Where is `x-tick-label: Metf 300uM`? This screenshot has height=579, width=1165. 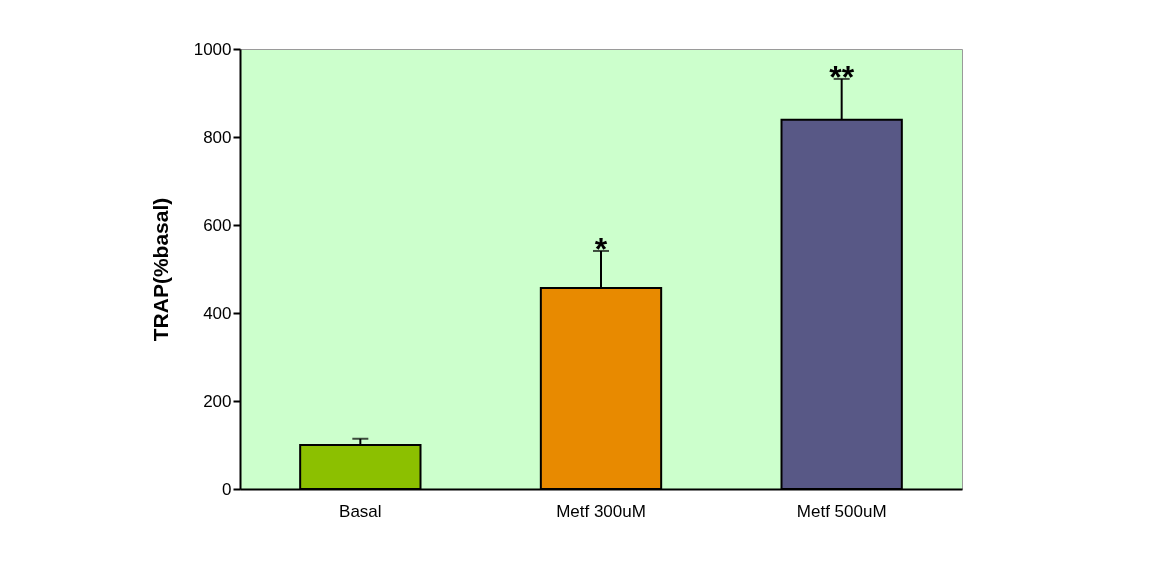 x-tick-label: Metf 300uM is located at coordinates (601, 511).